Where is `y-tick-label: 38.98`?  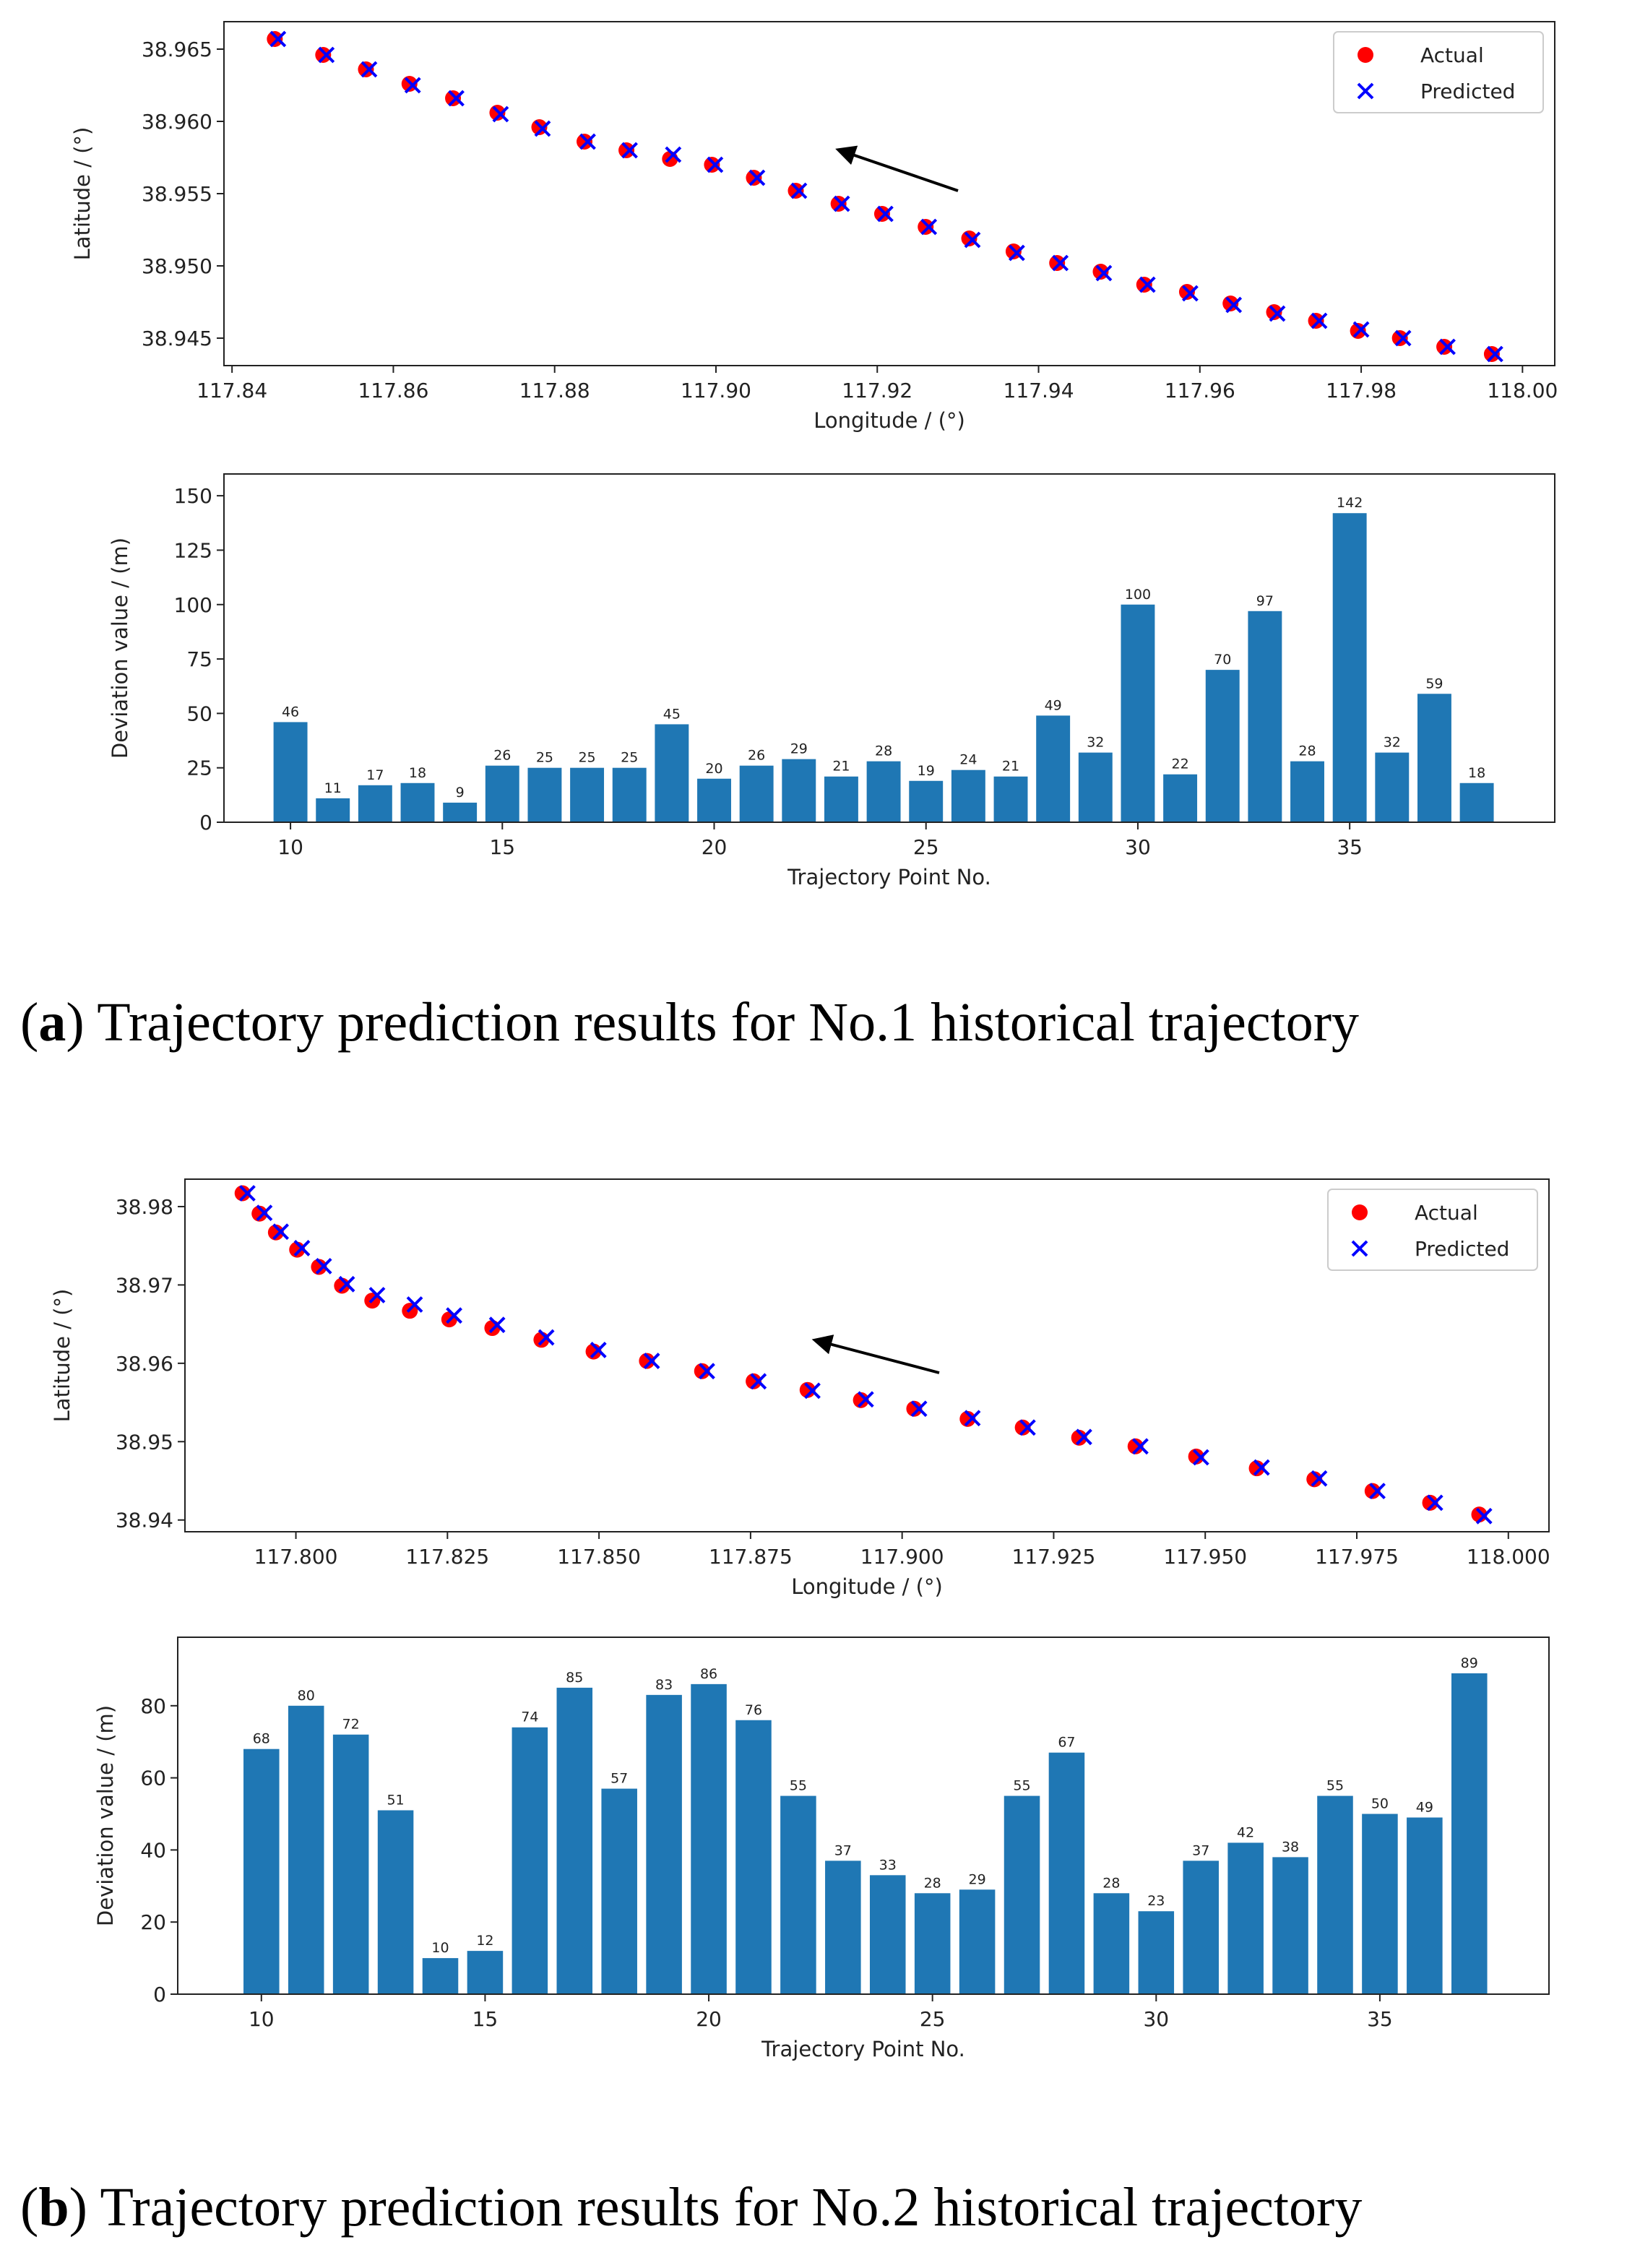 y-tick-label: 38.98 is located at coordinates (144, 1207).